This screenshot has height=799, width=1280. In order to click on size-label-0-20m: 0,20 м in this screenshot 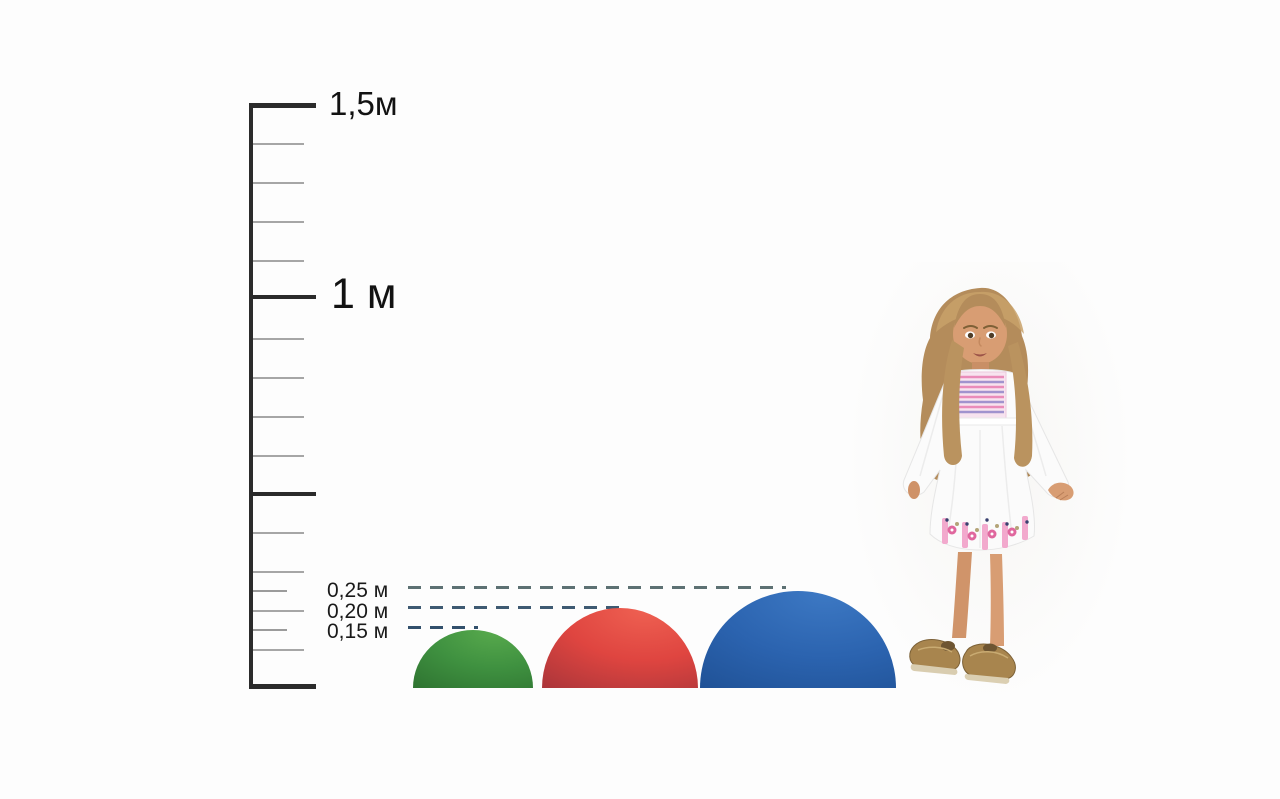, I will do `click(358, 611)`.